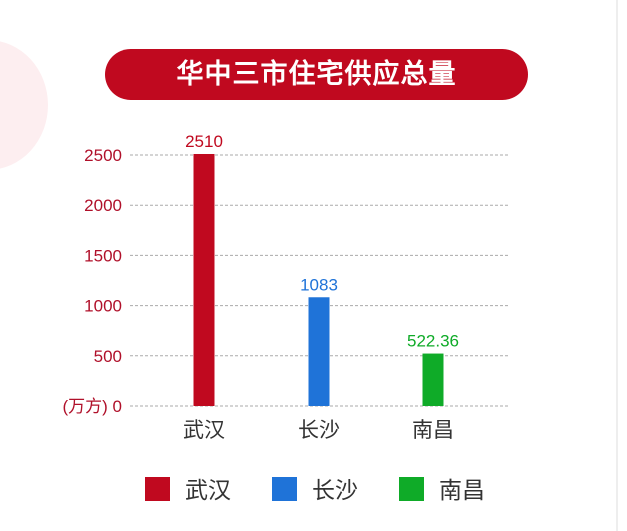 This screenshot has height=531, width=627. Describe the element at coordinates (103, 205) in the screenshot. I see `y-tick-label: 2000` at that location.